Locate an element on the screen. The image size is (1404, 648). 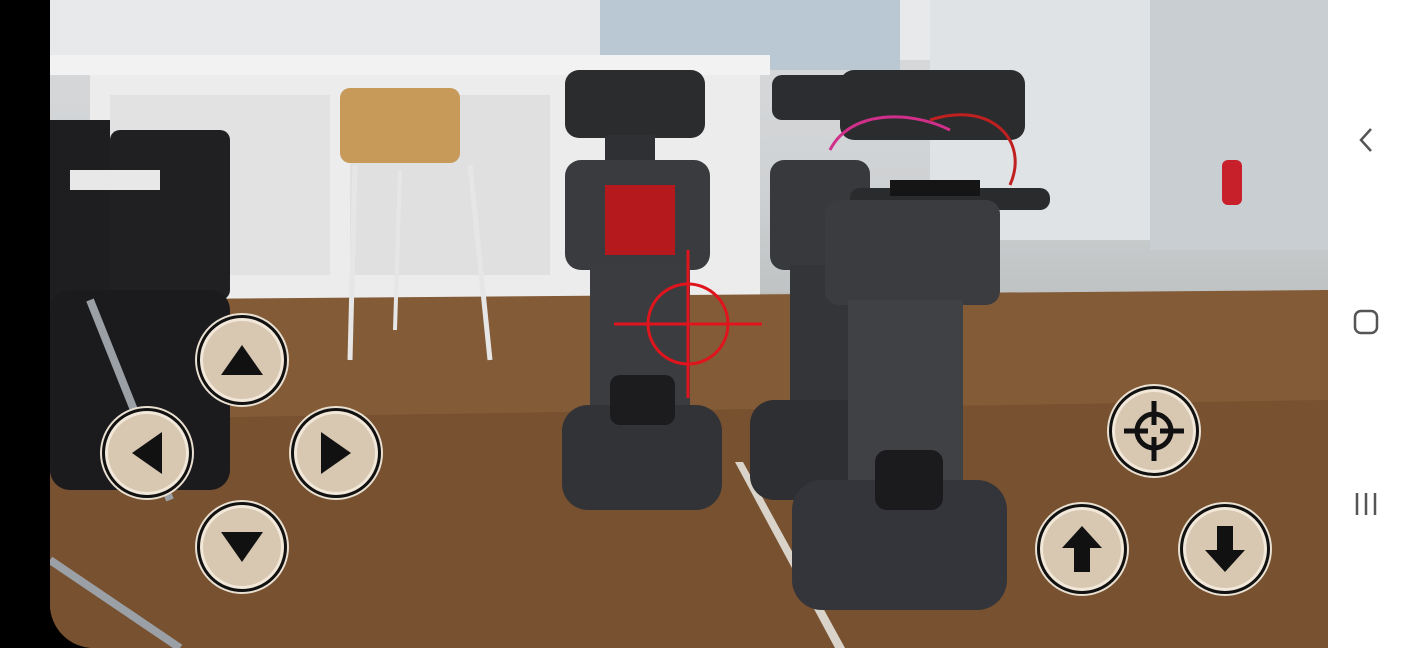
chevron-left-icon is located at coordinates (1365, 140).